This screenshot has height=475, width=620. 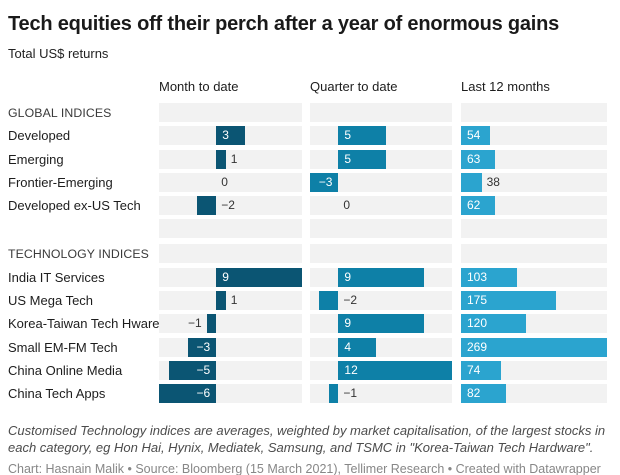 I want to click on bar-track: 82, so click(x=534, y=394).